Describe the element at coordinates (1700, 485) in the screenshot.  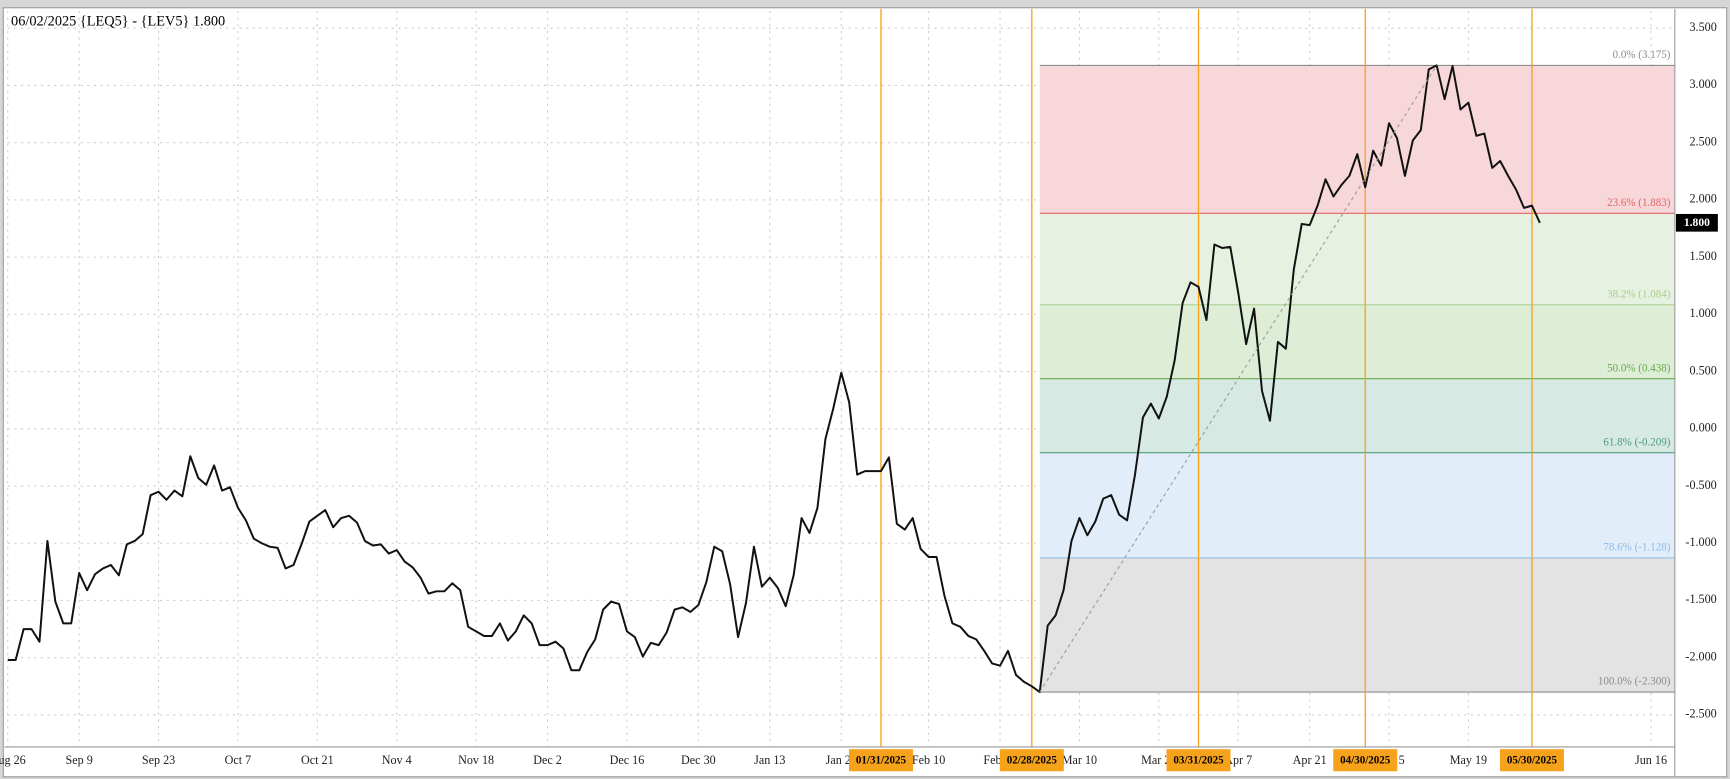
I see `y-tick-label: -0.500` at that location.